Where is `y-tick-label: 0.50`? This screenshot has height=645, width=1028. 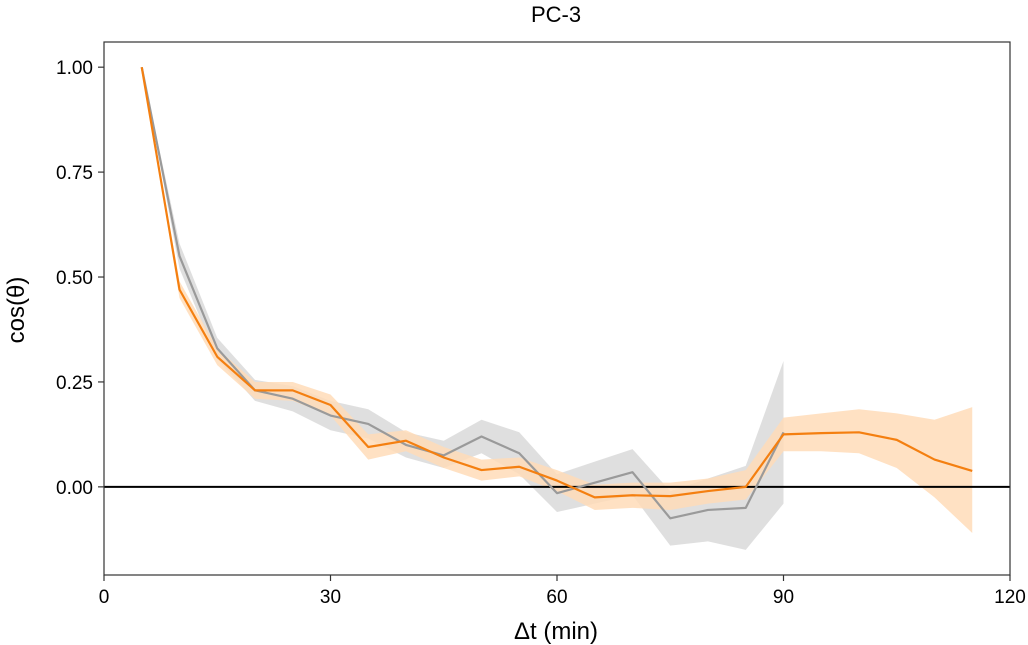 y-tick-label: 0.50 is located at coordinates (74, 278).